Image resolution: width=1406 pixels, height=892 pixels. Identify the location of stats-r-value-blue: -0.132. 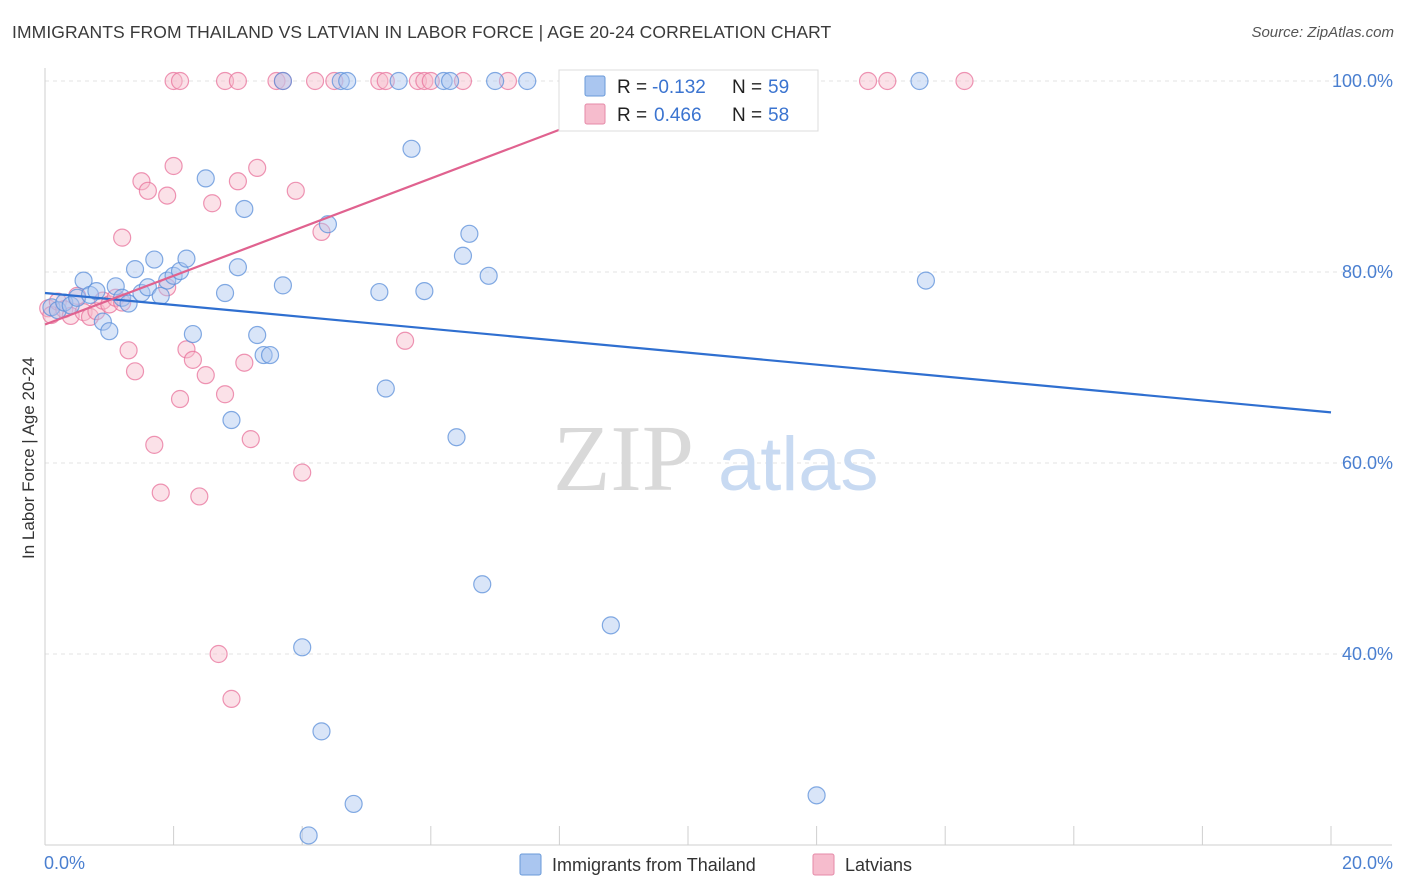
(679, 87).